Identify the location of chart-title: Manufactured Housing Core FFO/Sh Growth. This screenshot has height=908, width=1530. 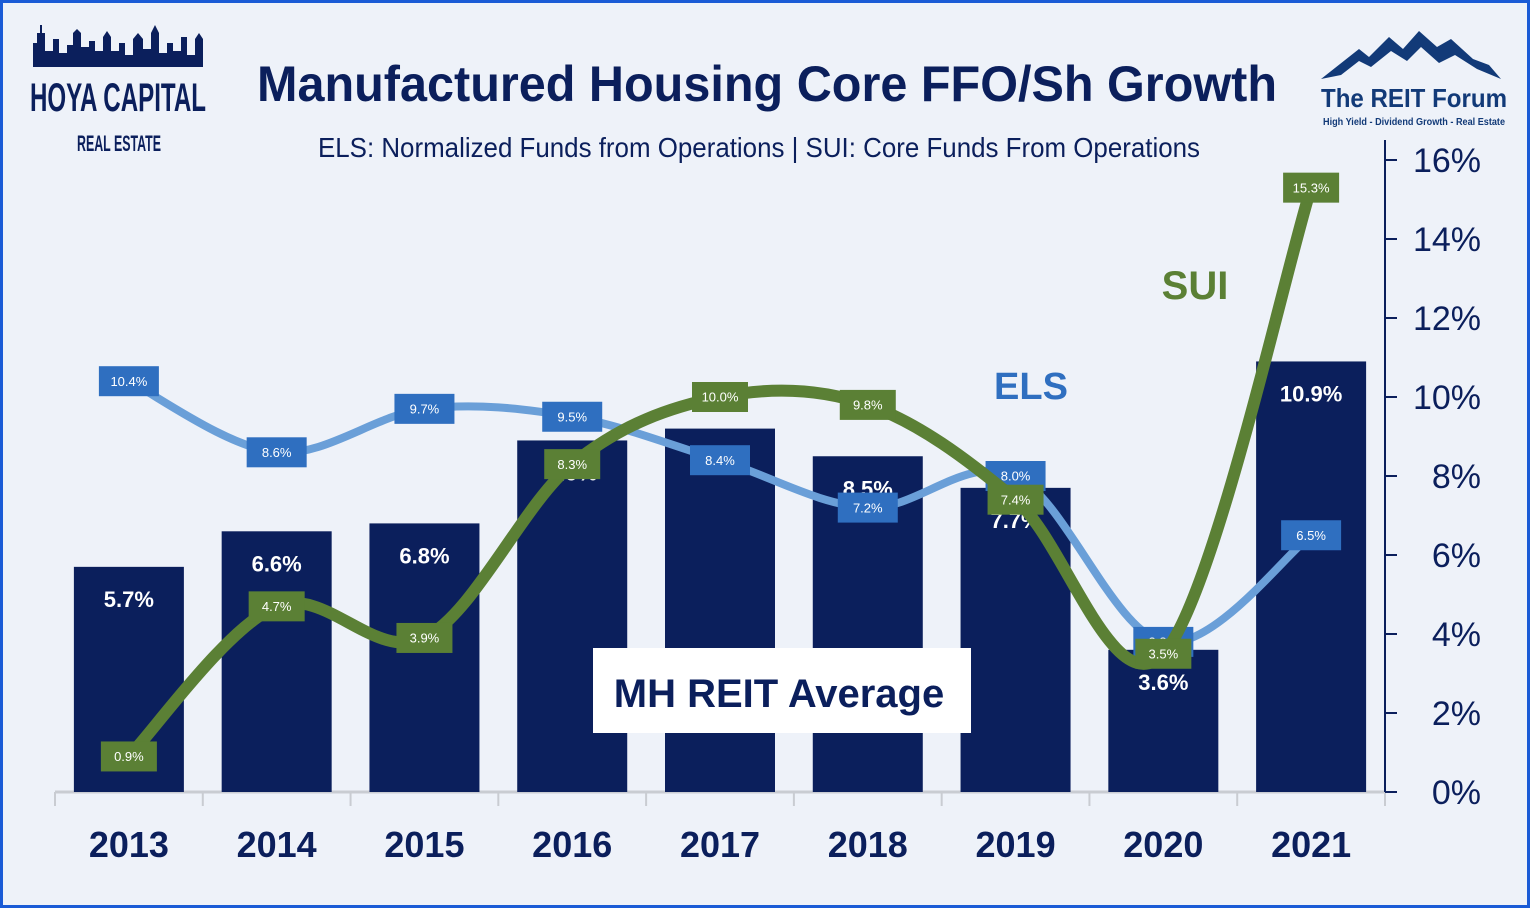
(767, 84).